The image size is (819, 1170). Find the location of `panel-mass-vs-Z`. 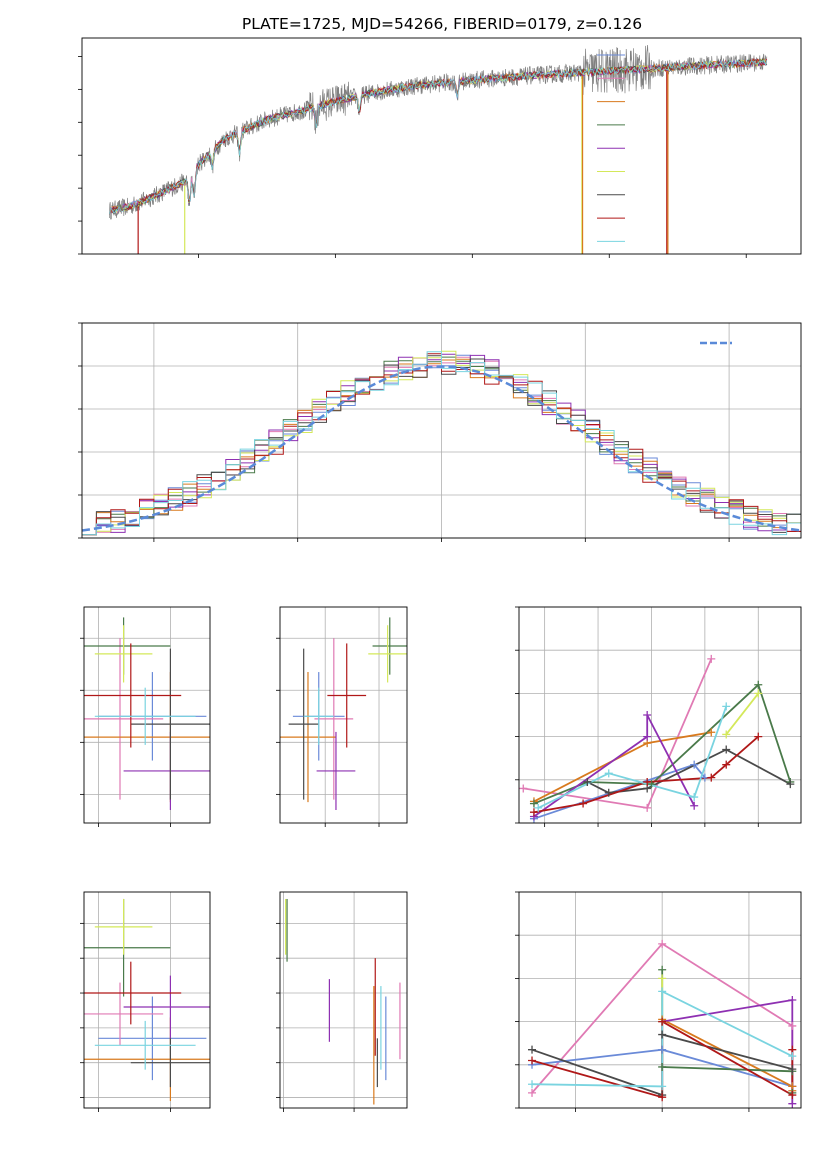

panel-mass-vs-Z is located at coordinates (145, 1001).